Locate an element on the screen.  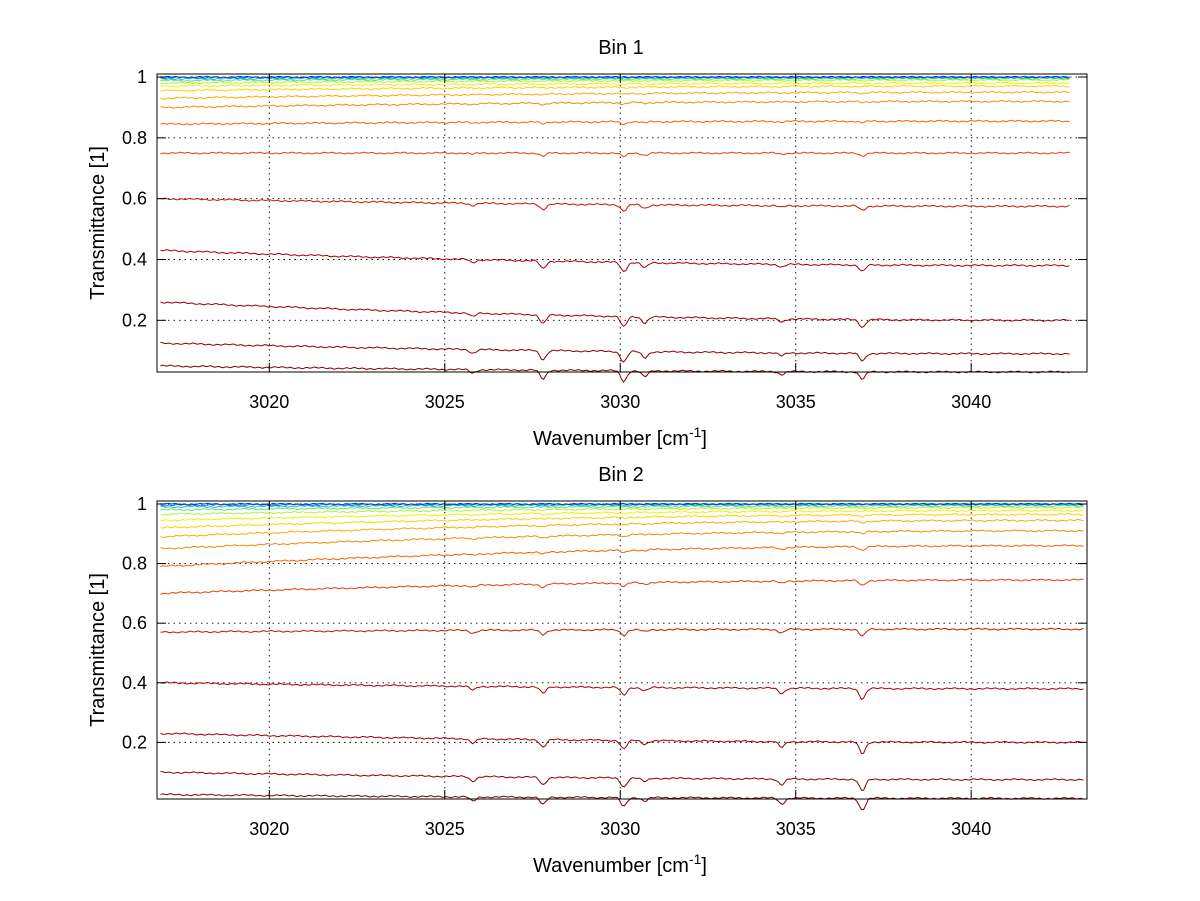
plot-title: Bin 2 is located at coordinates (621, 475).